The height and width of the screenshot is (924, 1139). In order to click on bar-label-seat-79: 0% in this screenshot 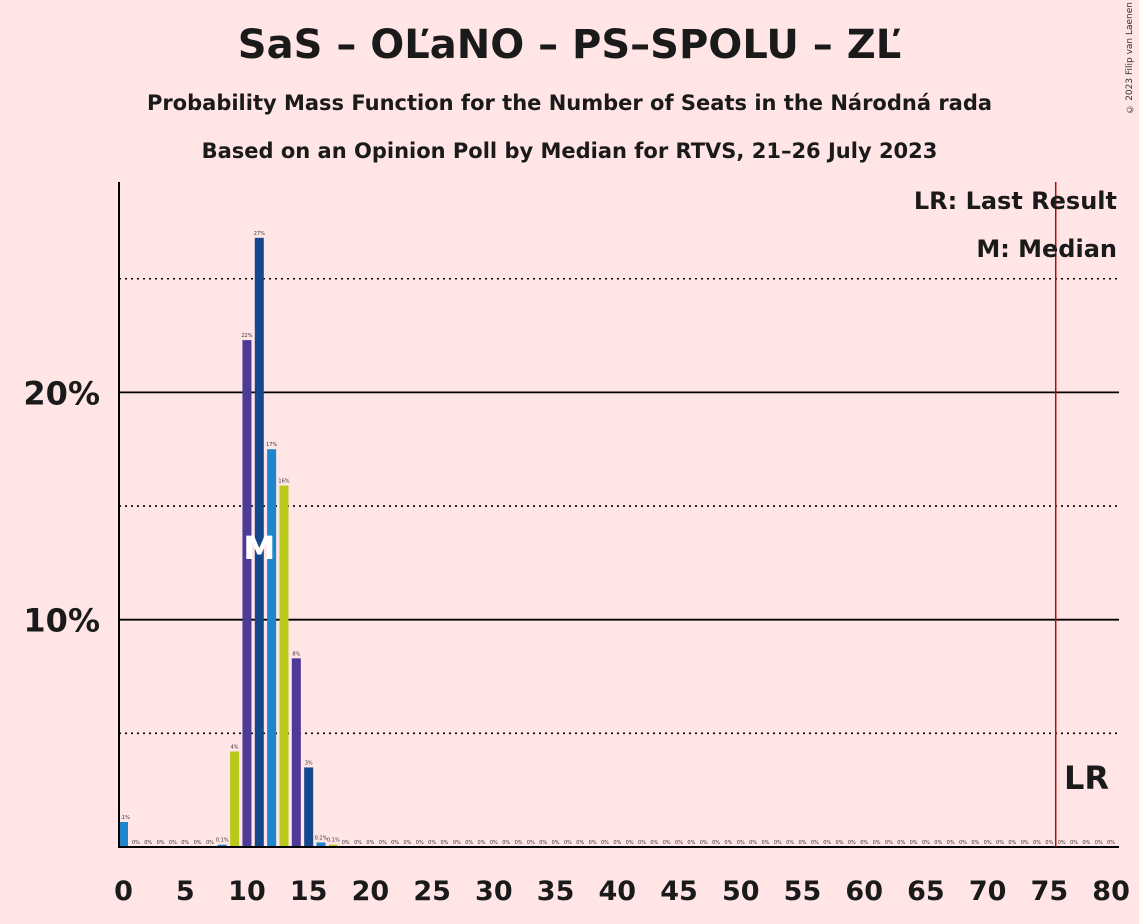, I will do `click(1099, 843)`.